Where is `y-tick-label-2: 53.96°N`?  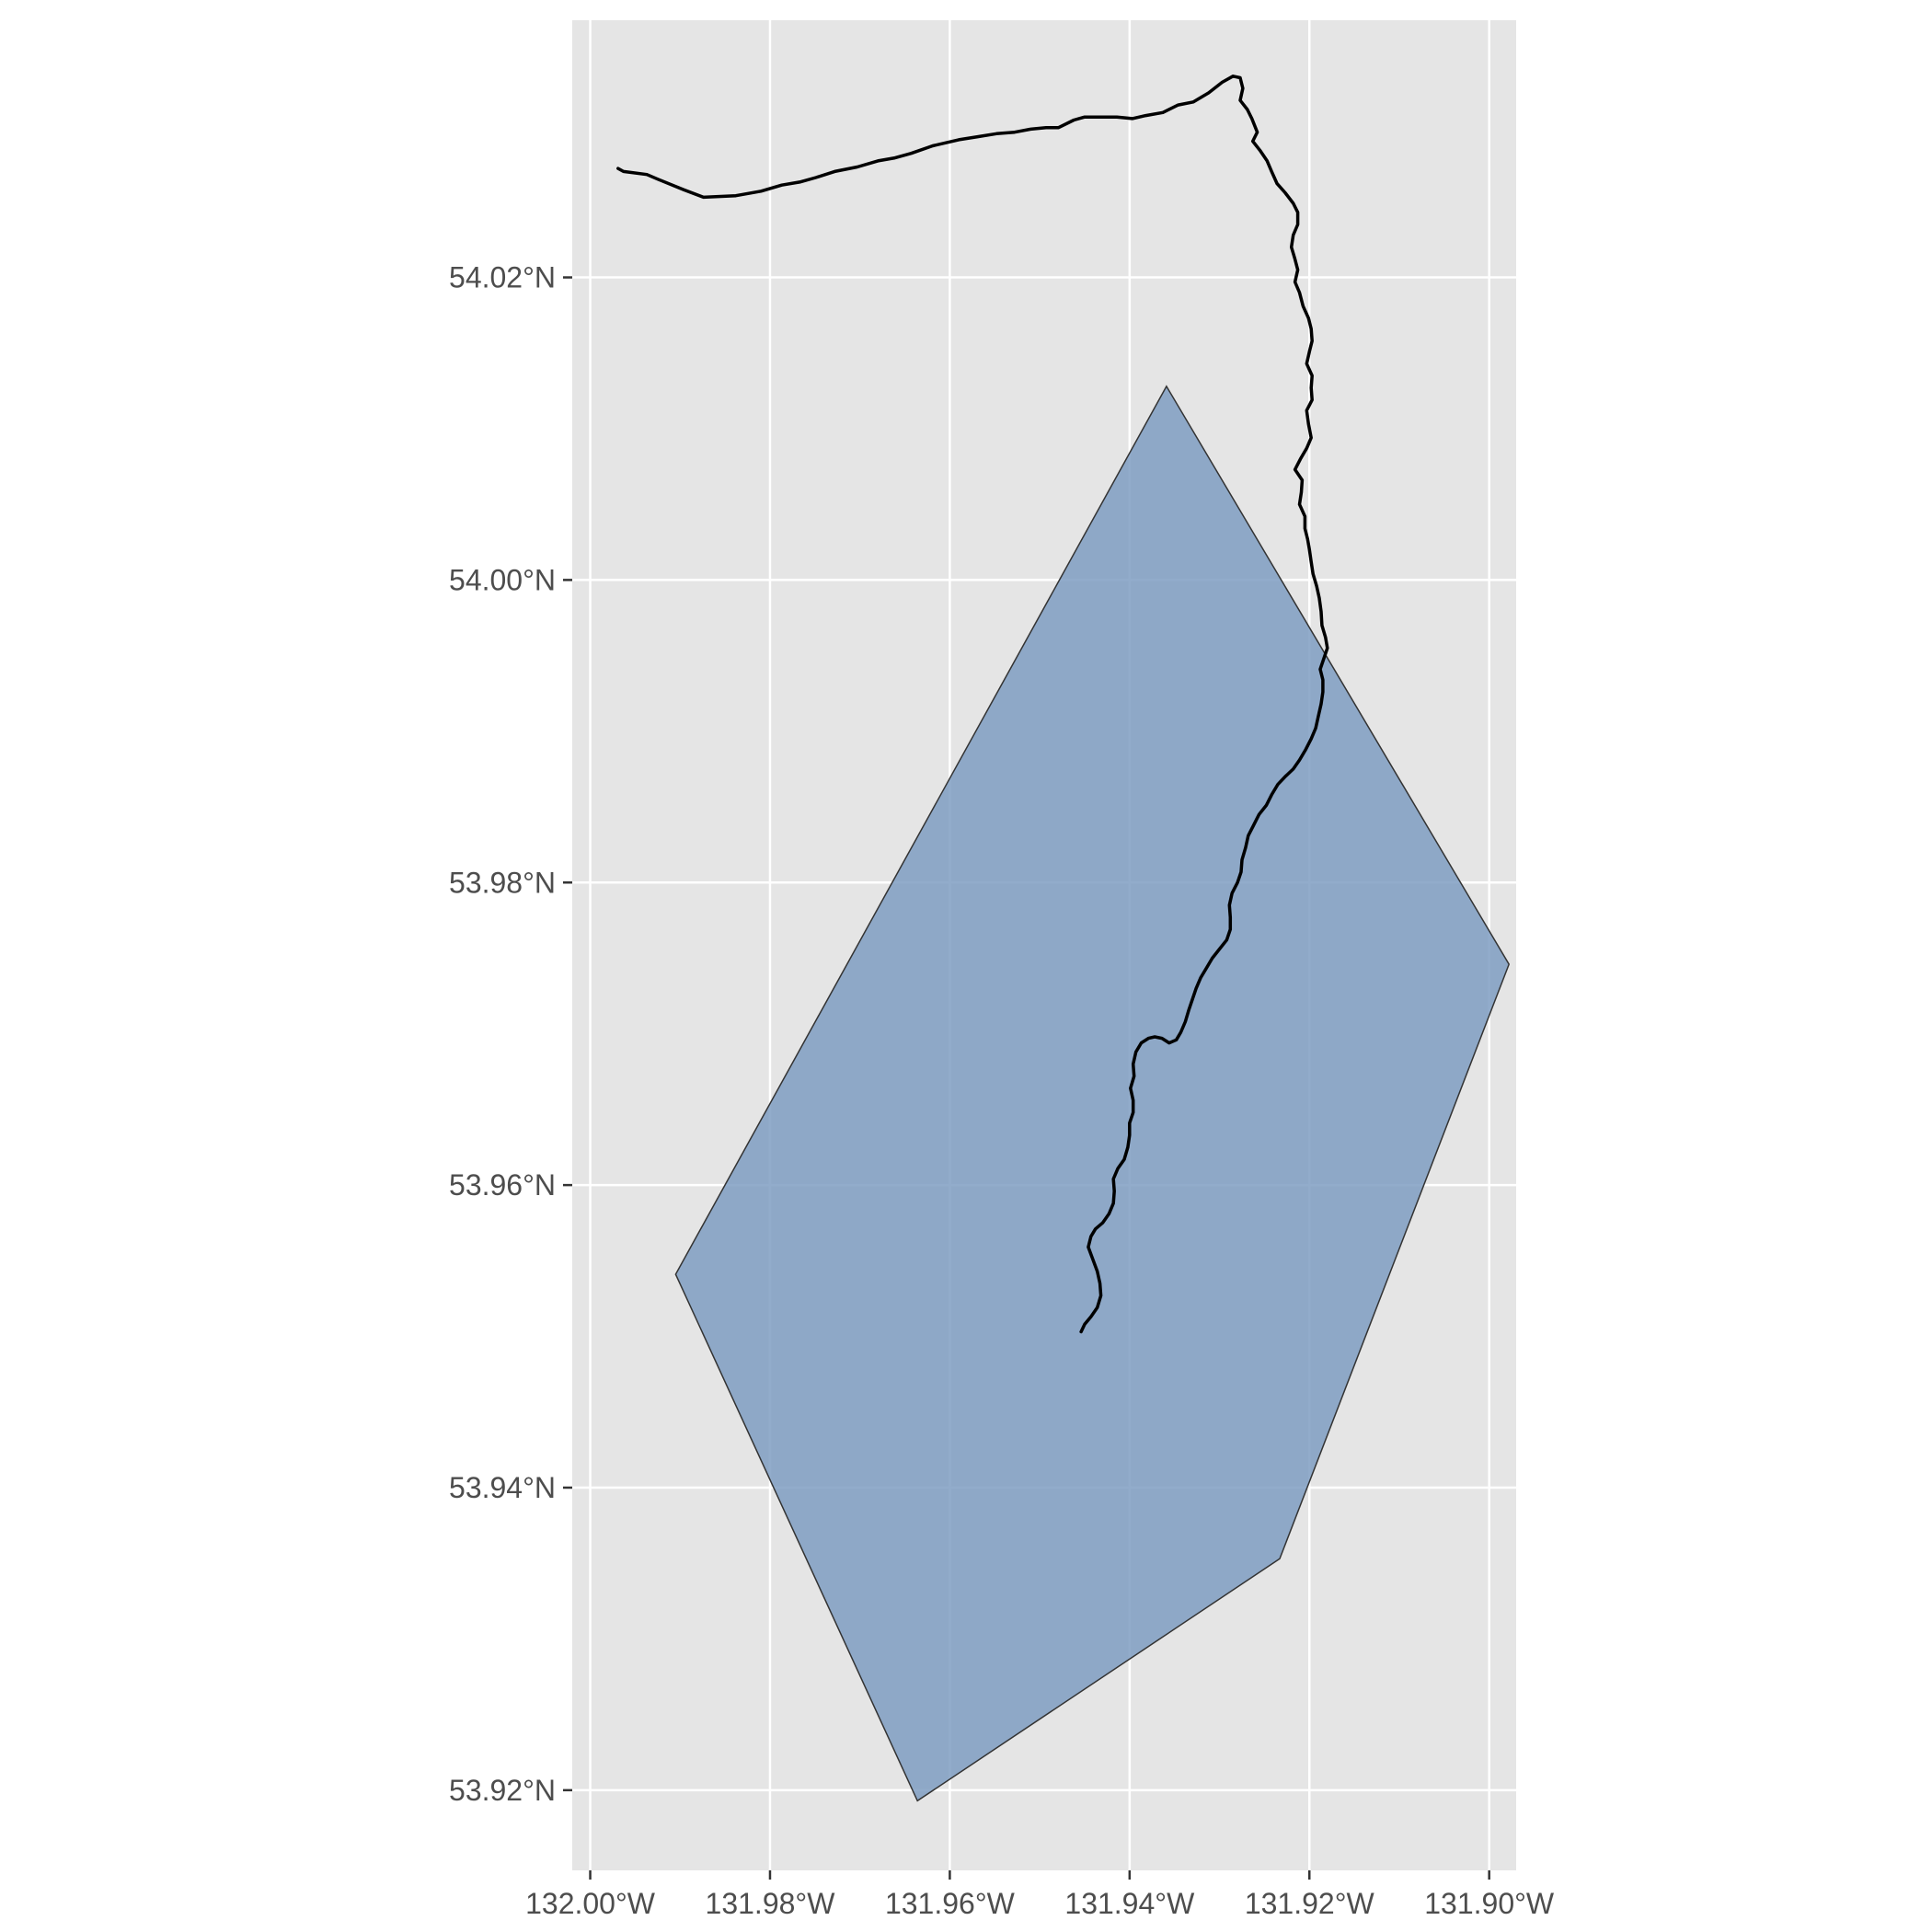 y-tick-label-2: 53.96°N is located at coordinates (502, 1185).